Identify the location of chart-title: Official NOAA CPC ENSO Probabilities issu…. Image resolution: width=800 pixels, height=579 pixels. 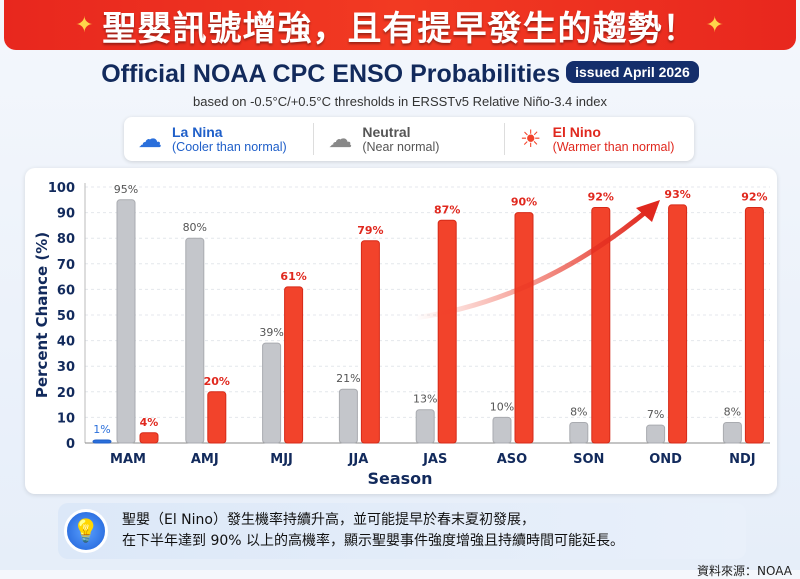
(400, 74).